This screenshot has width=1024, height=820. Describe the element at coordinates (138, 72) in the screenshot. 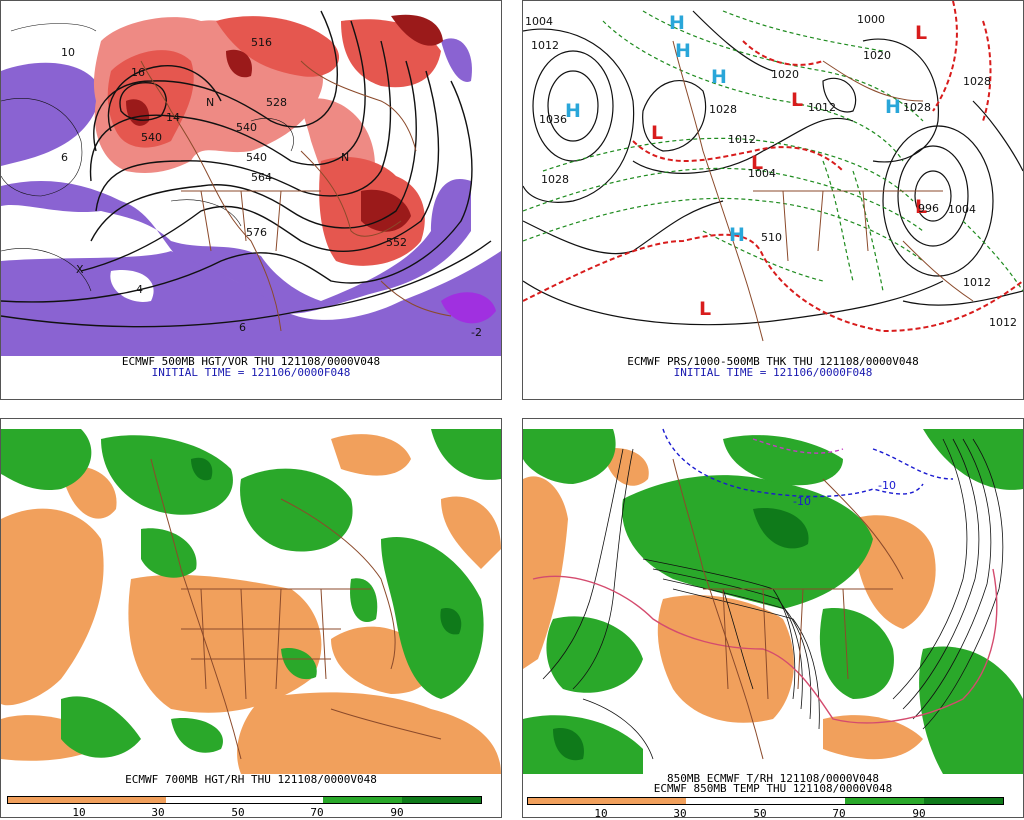

I see `svg-text: 16` at that location.